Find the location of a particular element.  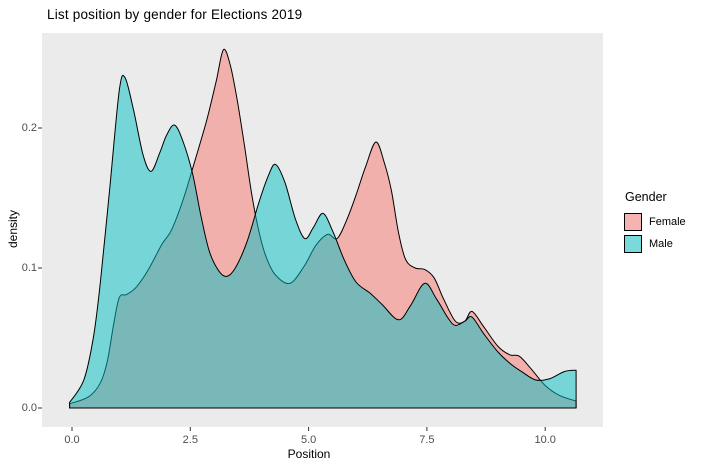

y-tick-label: 0.2 is located at coordinates (29, 128).